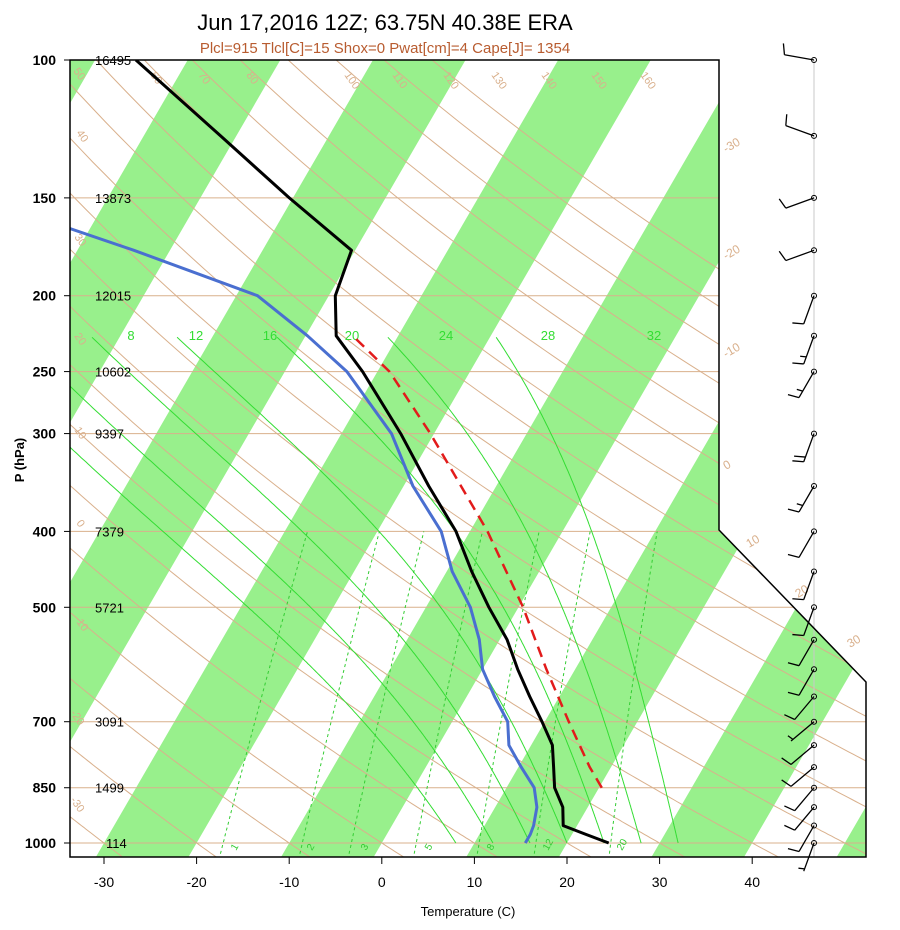 This screenshot has height=930, width=900. Describe the element at coordinates (80, 524) in the screenshot. I see `dry-adiabat-label: 0` at that location.